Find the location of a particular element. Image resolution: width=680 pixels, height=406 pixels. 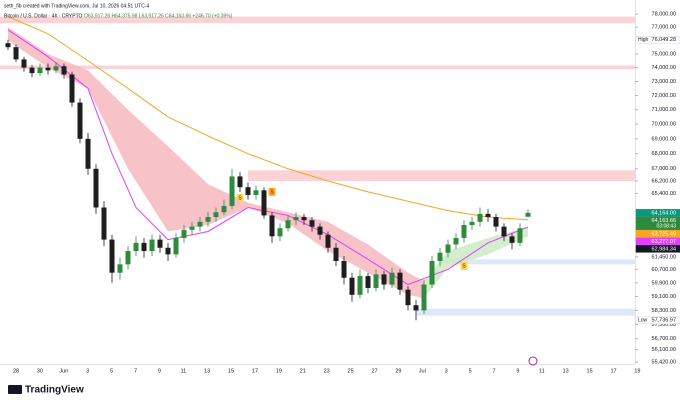

x-tick-label: 3 is located at coordinates (446, 371).